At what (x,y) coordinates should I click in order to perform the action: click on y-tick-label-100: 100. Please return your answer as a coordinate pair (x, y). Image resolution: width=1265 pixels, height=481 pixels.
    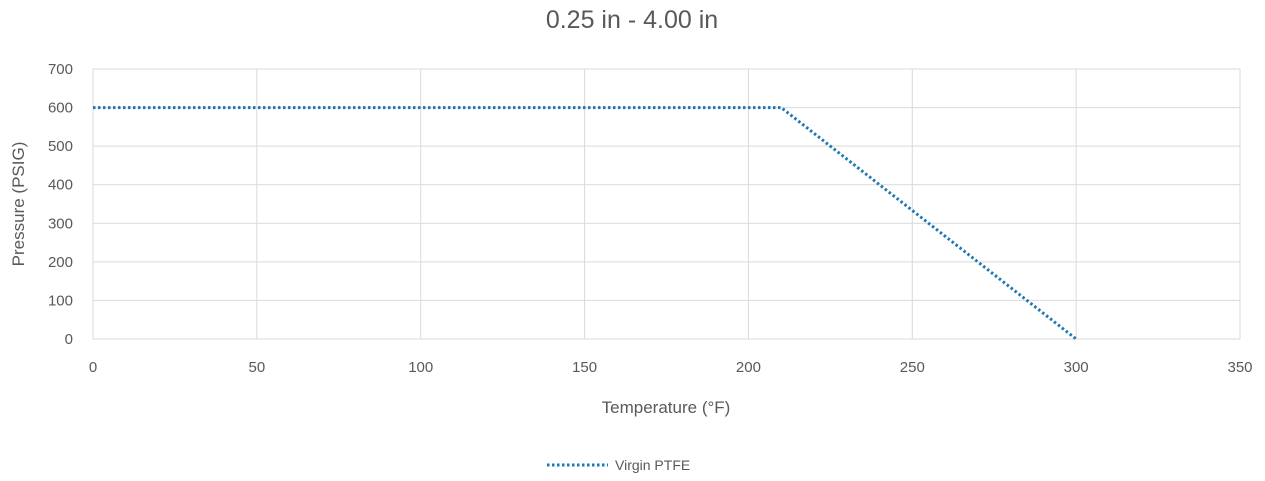
    Looking at the image, I should click on (60, 300).